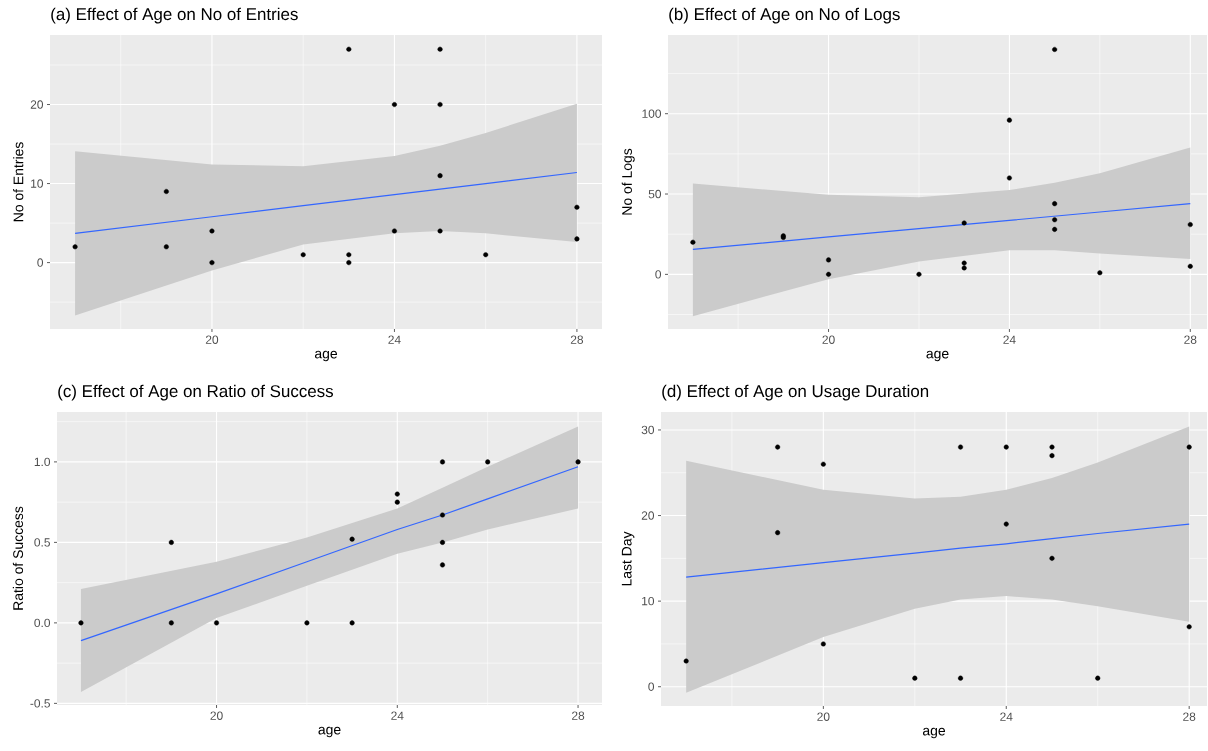  What do you see at coordinates (196, 392) in the screenshot?
I see `chart-title: (c) Effect of Age on Ratio of Success` at bounding box center [196, 392].